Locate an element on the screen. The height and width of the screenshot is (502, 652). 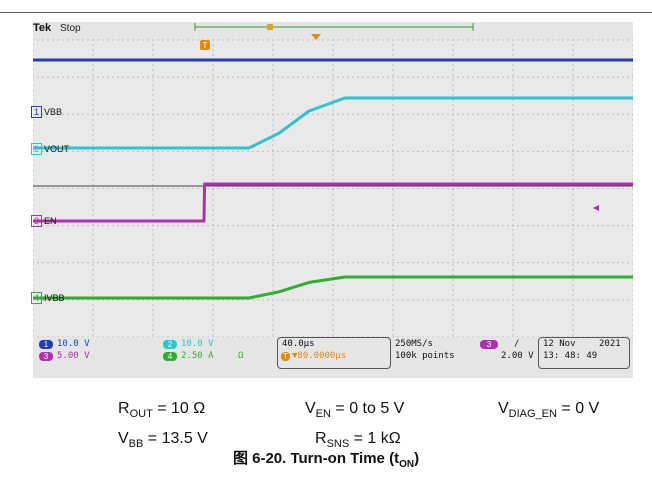
timebase-box is located at coordinates (334, 353).